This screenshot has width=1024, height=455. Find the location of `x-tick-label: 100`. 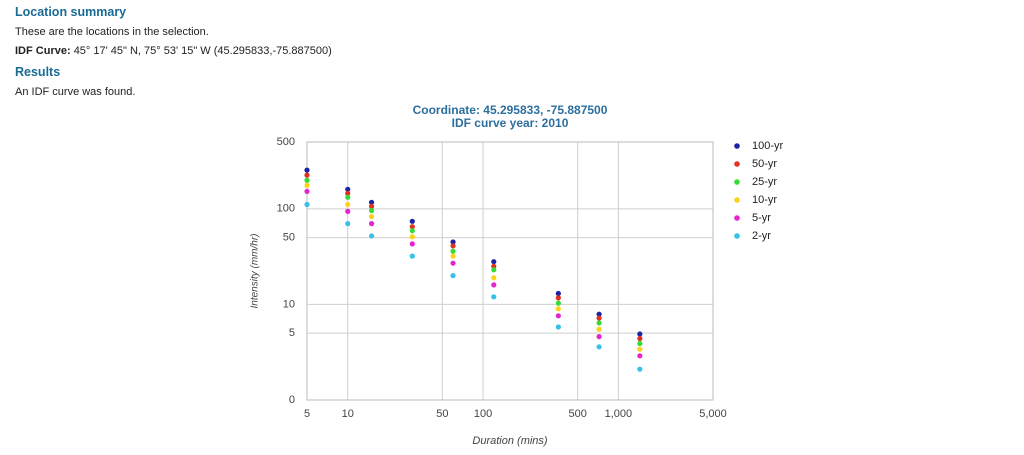

x-tick-label: 100 is located at coordinates (483, 414).